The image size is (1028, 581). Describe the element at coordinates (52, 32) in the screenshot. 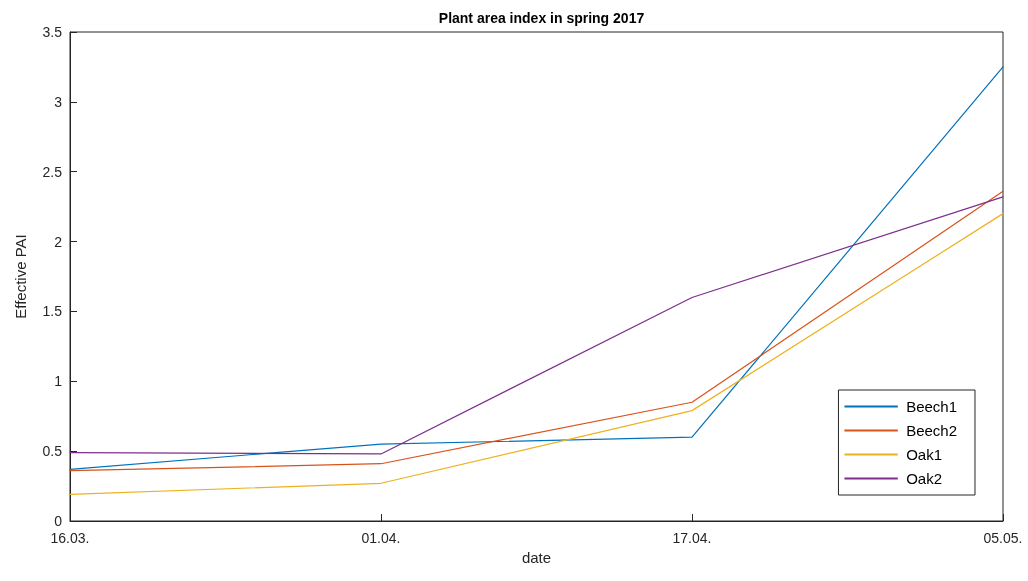

I see `y-tick-label: 3.5` at that location.